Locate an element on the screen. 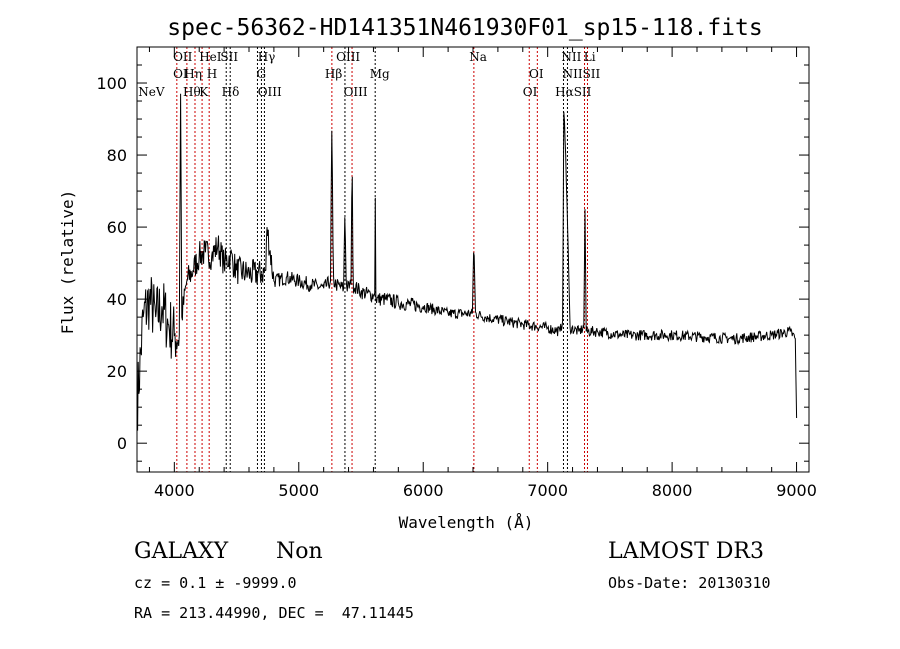  spectral-line-label: HαSII is located at coordinates (573, 92).